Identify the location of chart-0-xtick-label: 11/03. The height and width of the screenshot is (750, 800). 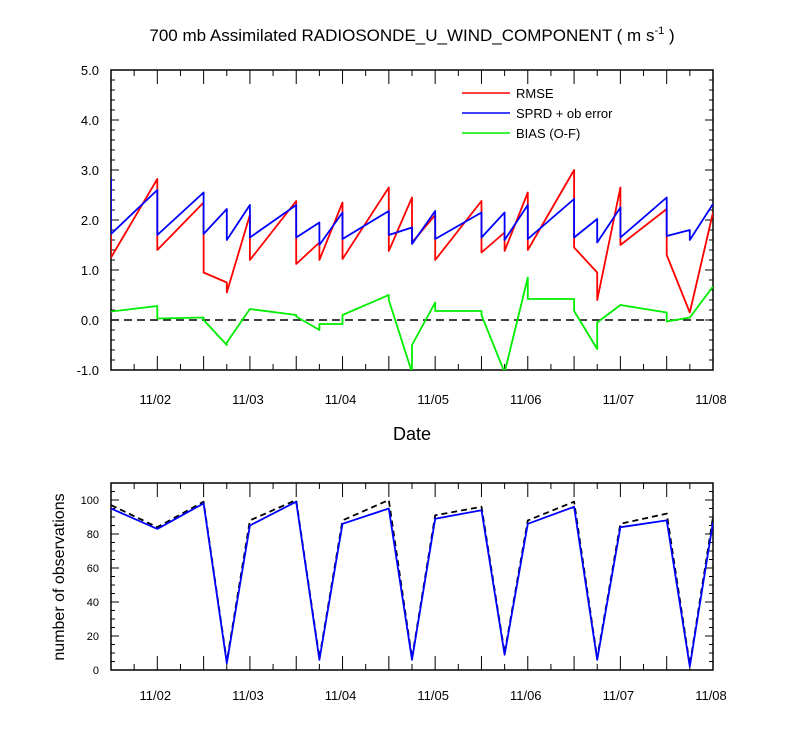
(248, 399).